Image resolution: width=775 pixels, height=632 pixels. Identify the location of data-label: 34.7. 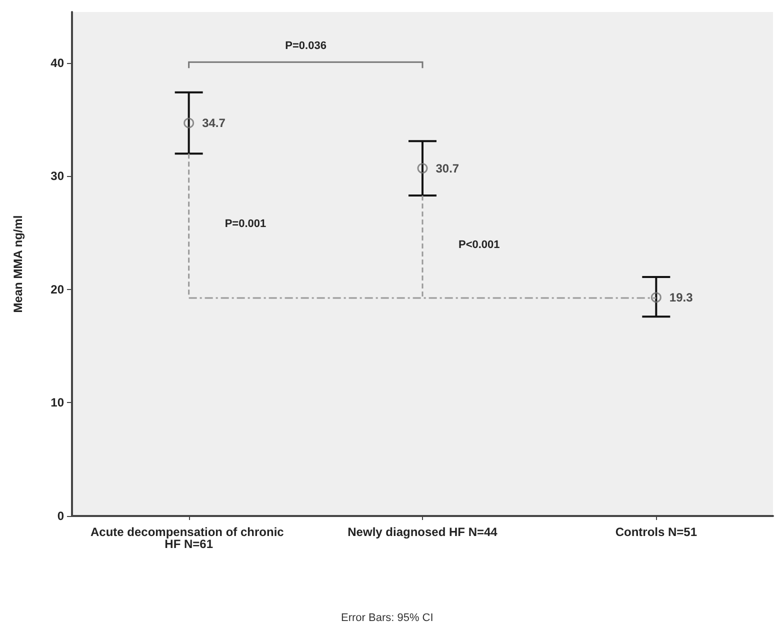
(214, 123).